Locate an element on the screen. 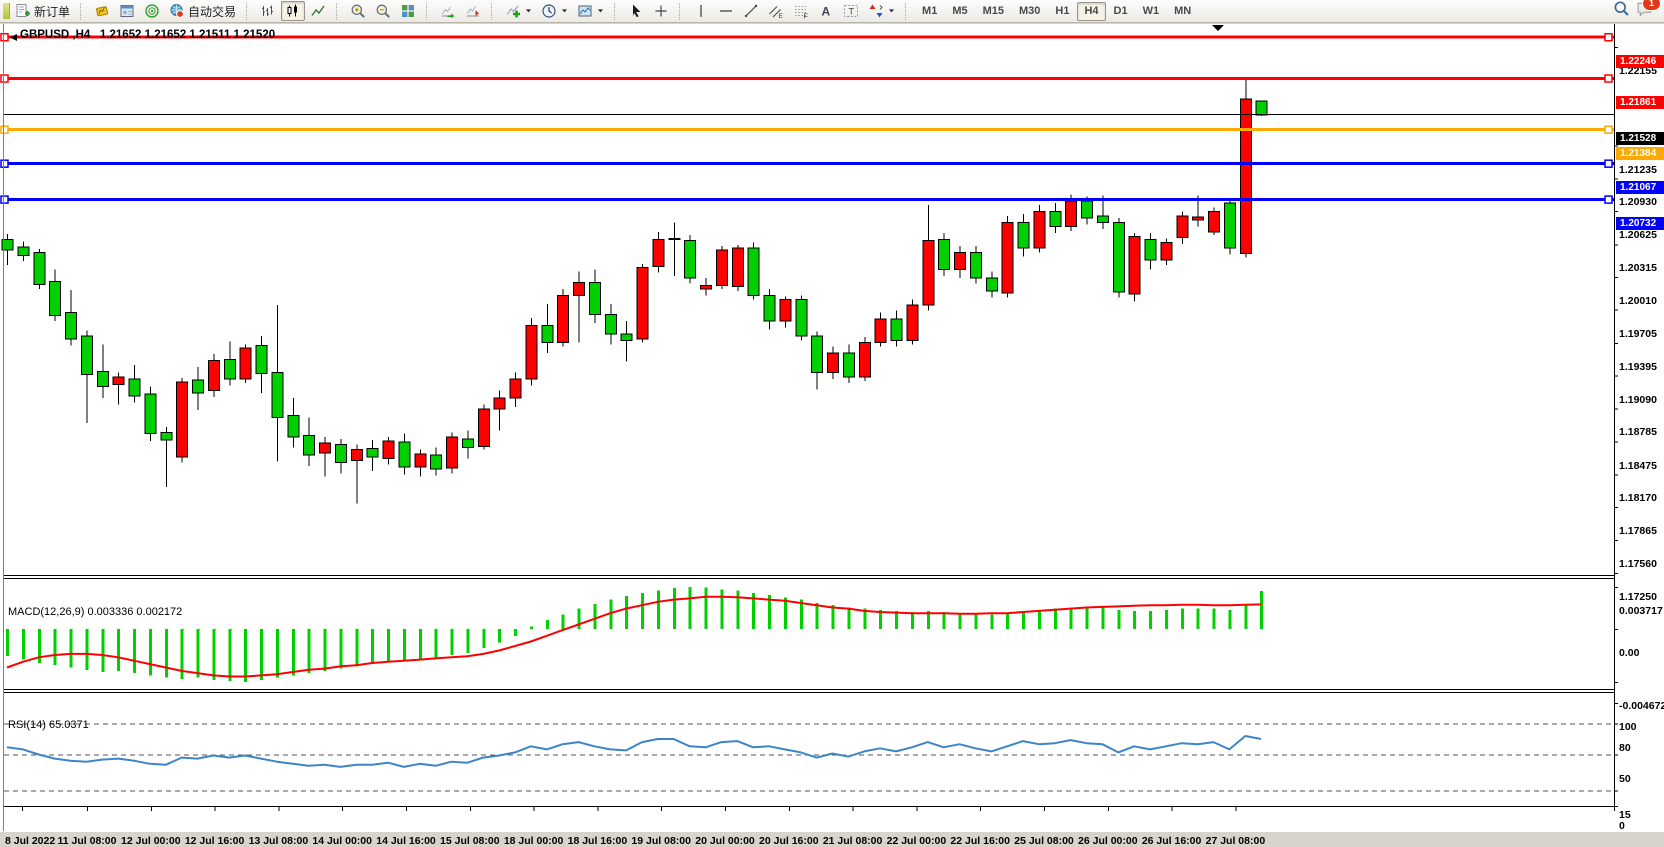 The height and width of the screenshot is (847, 1664). equidistant-channel-button: E is located at coordinates (776, 11).